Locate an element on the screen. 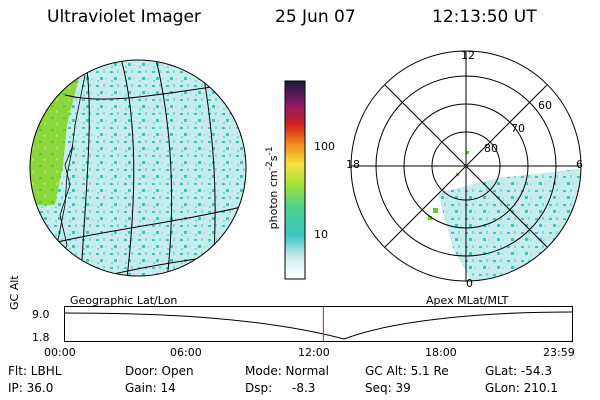 This screenshot has width=600, height=400. orbit-altitude-timeline is located at coordinates (318, 324).